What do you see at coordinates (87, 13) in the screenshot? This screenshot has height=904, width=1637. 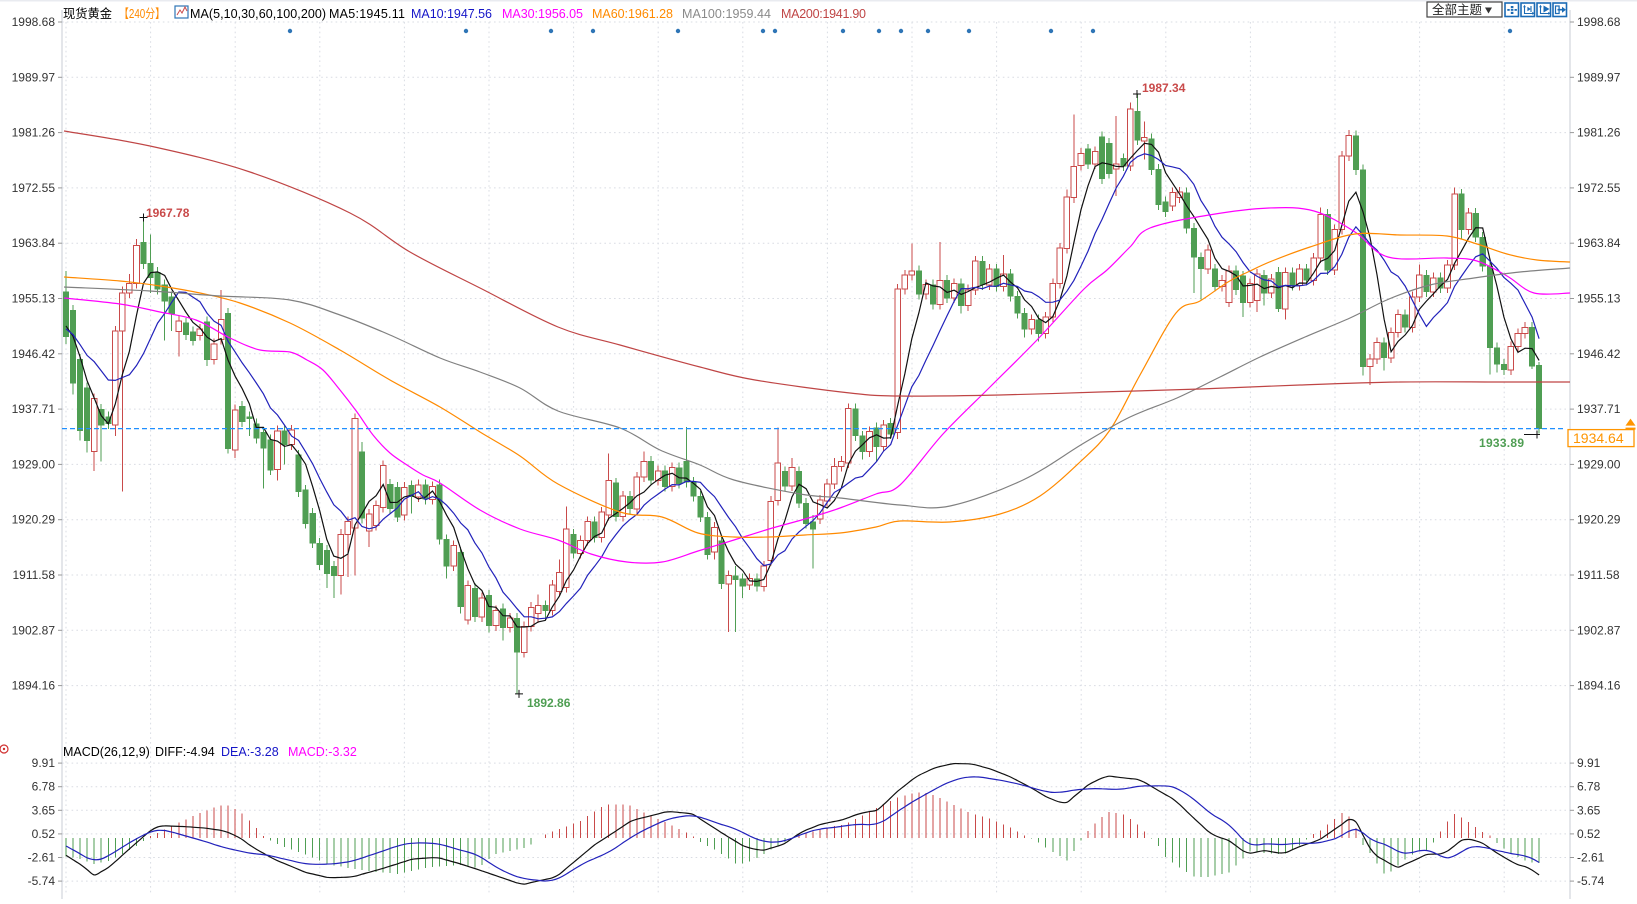 I see `svg-text: 现货黄金` at bounding box center [87, 13].